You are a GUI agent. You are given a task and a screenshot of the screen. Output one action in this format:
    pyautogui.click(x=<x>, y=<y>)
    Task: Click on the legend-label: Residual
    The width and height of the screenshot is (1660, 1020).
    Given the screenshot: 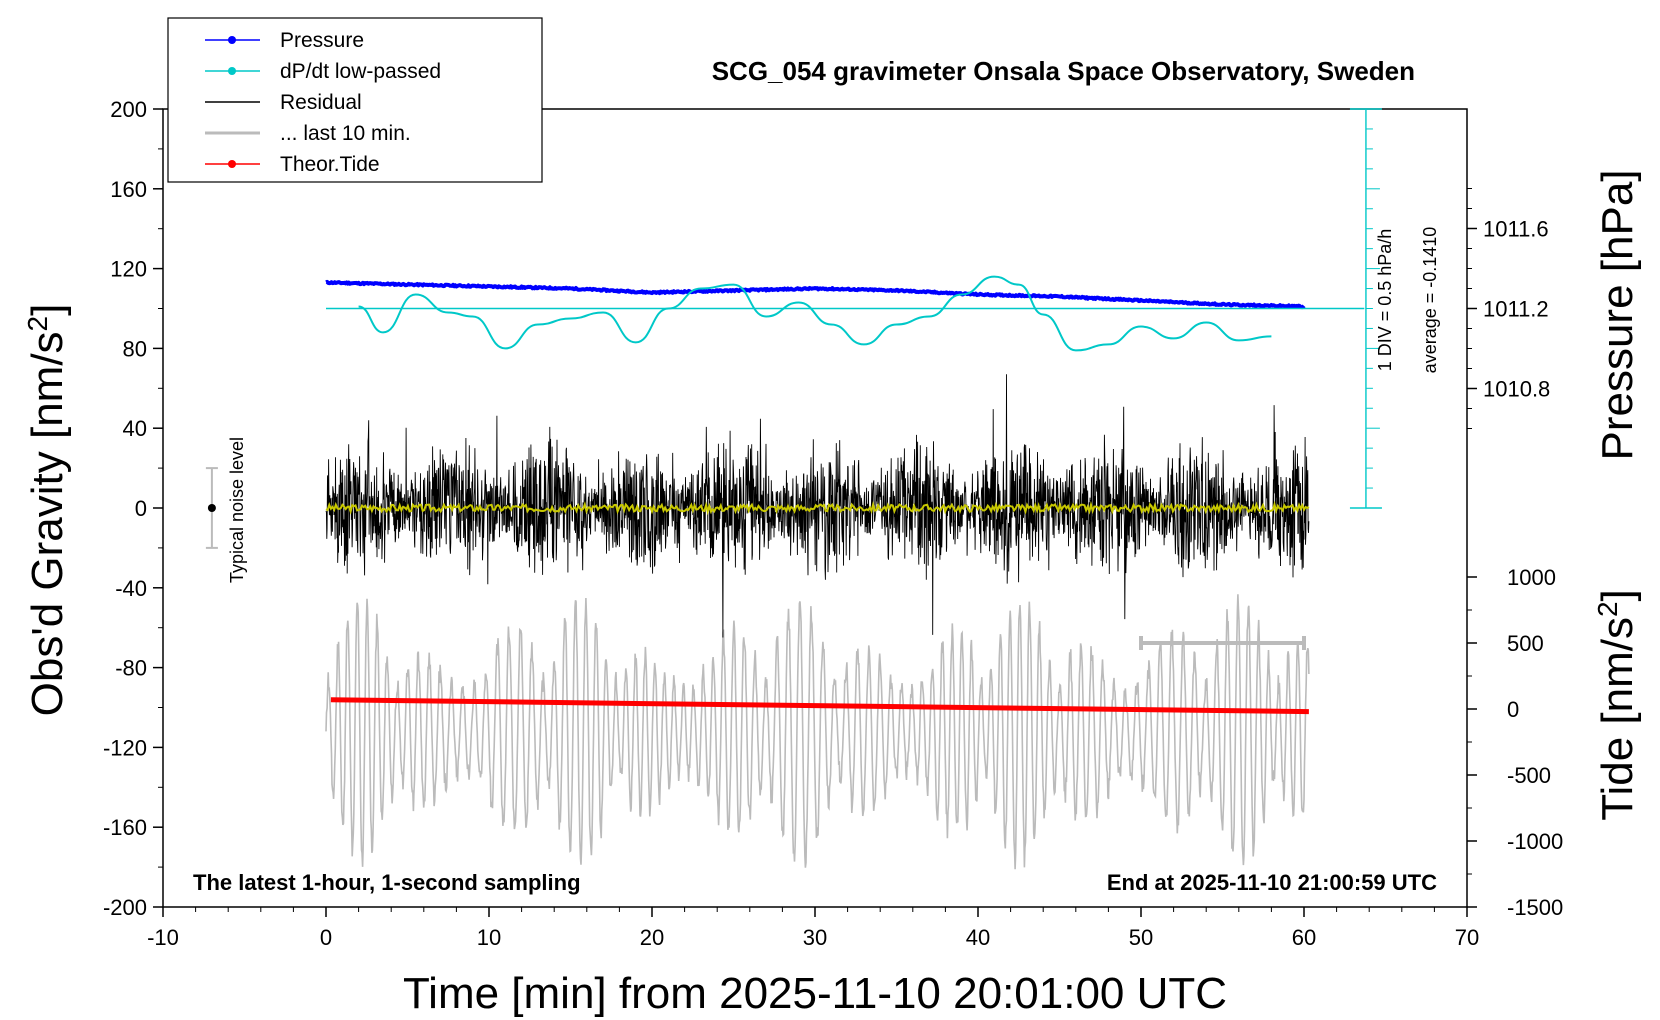 What is the action you would take?
    pyautogui.click(x=321, y=102)
    